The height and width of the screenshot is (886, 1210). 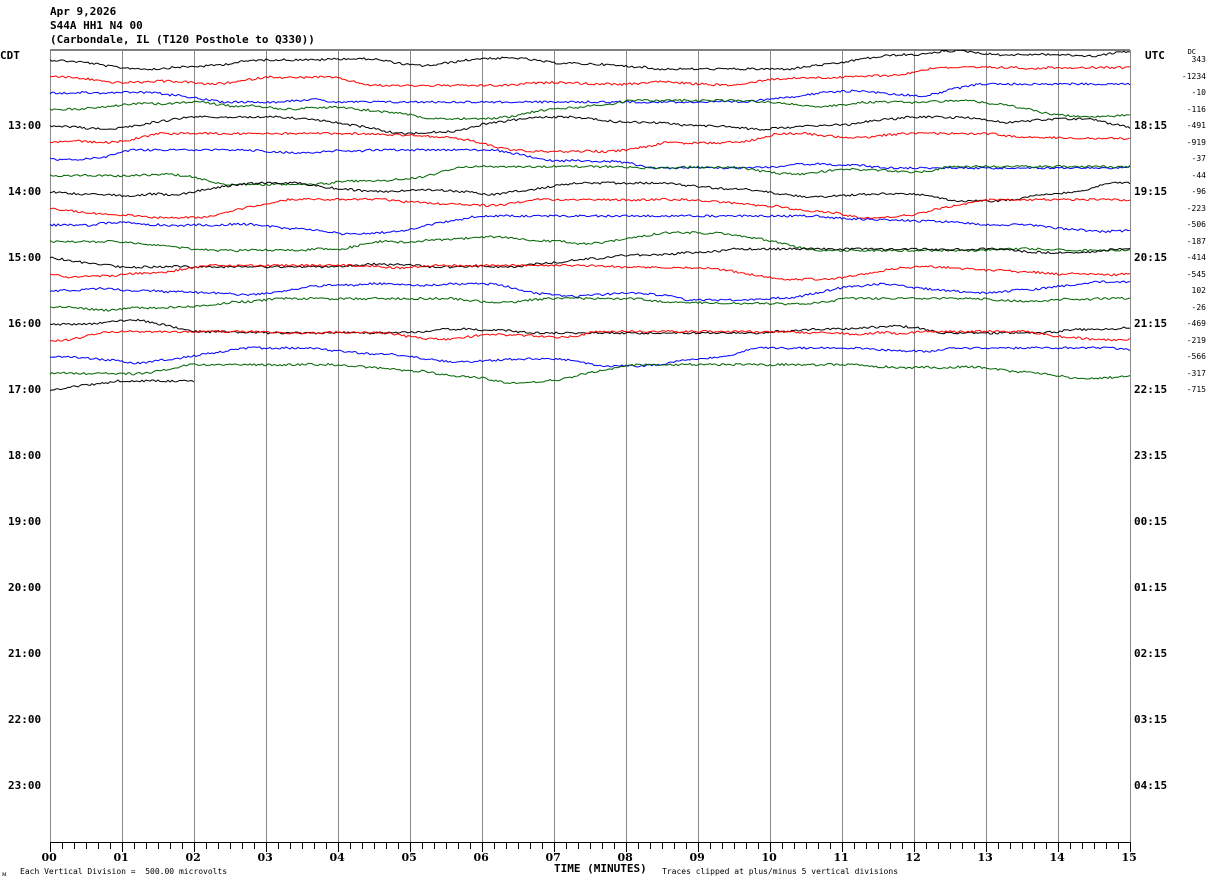 I want to click on right-timezone-label: UTC, so click(x=1155, y=55).